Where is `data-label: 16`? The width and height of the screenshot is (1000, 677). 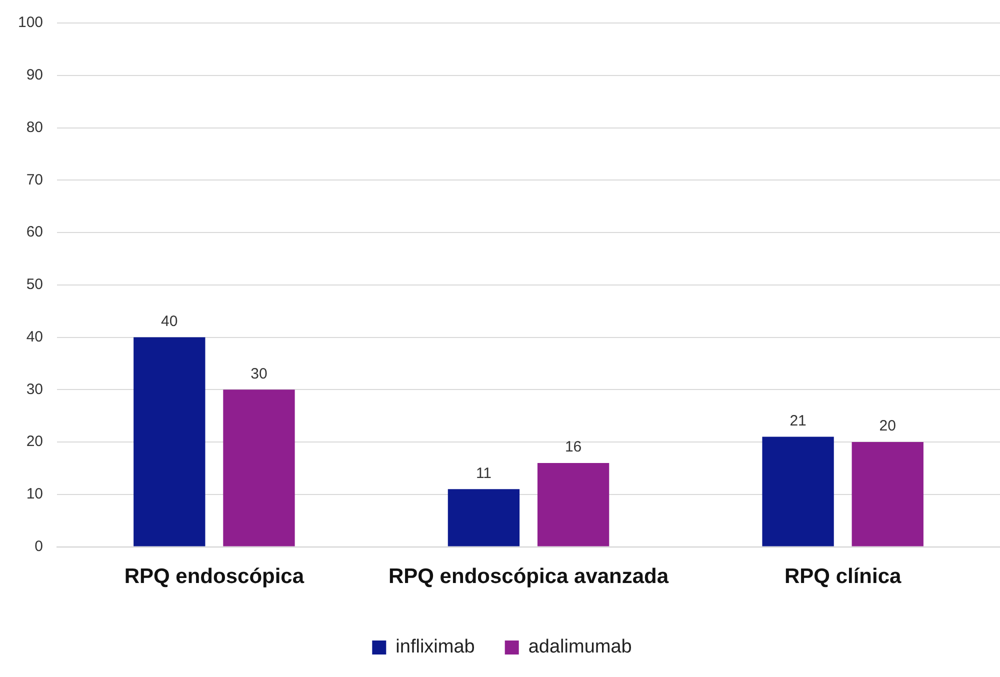
data-label: 16 is located at coordinates (573, 447).